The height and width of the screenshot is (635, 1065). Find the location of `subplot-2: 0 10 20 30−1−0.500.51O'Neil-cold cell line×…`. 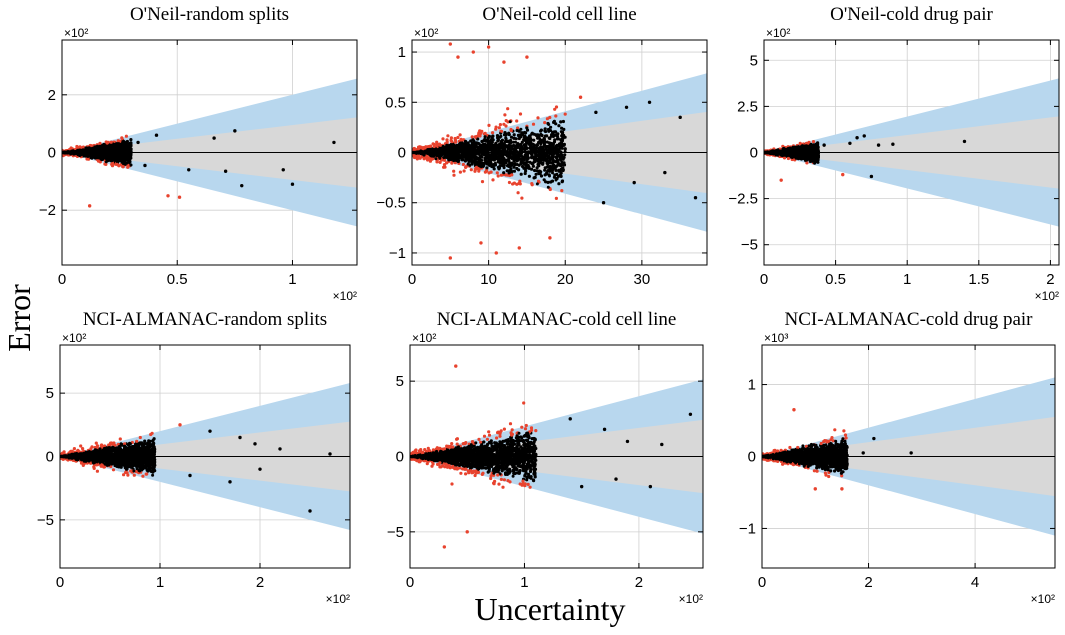

subplot-2: 0 10 20 30−1−0.500.51O'Neil-cold cell line×… is located at coordinates (542, 146).